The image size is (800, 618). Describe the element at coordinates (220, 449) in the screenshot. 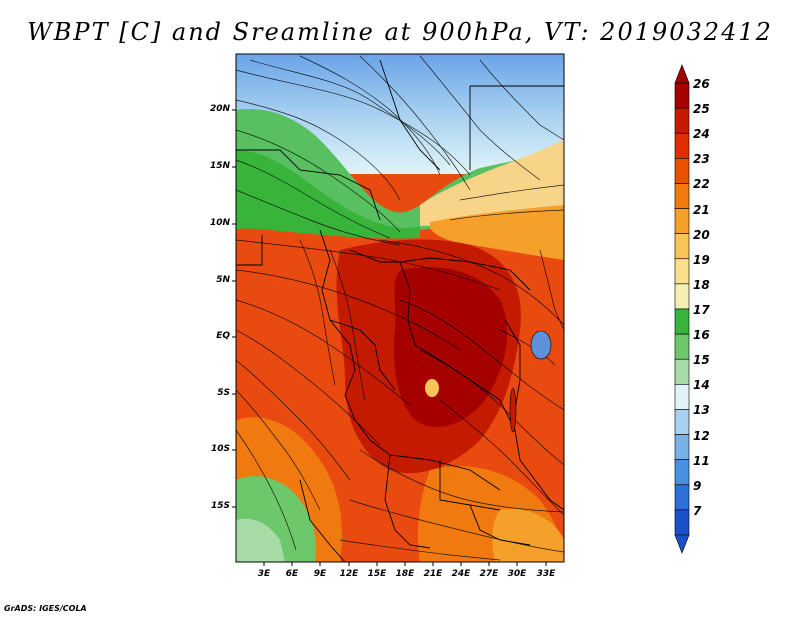

I see `lat-label-10s: 10S` at that location.